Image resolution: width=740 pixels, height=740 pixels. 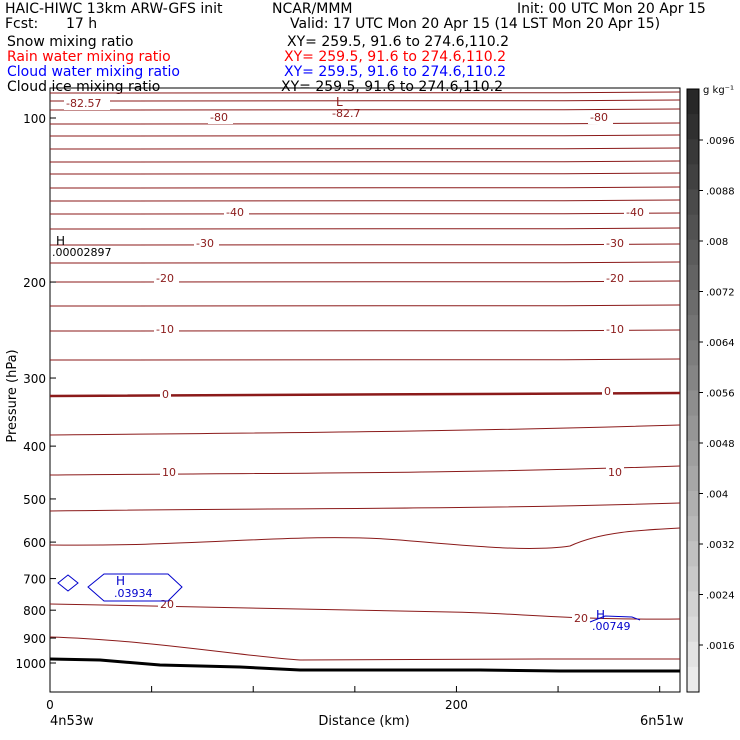 I want to click on field-cloudice-xy: XY= 259.5, 91.6 to 274.6,110.2, so click(x=392, y=87).